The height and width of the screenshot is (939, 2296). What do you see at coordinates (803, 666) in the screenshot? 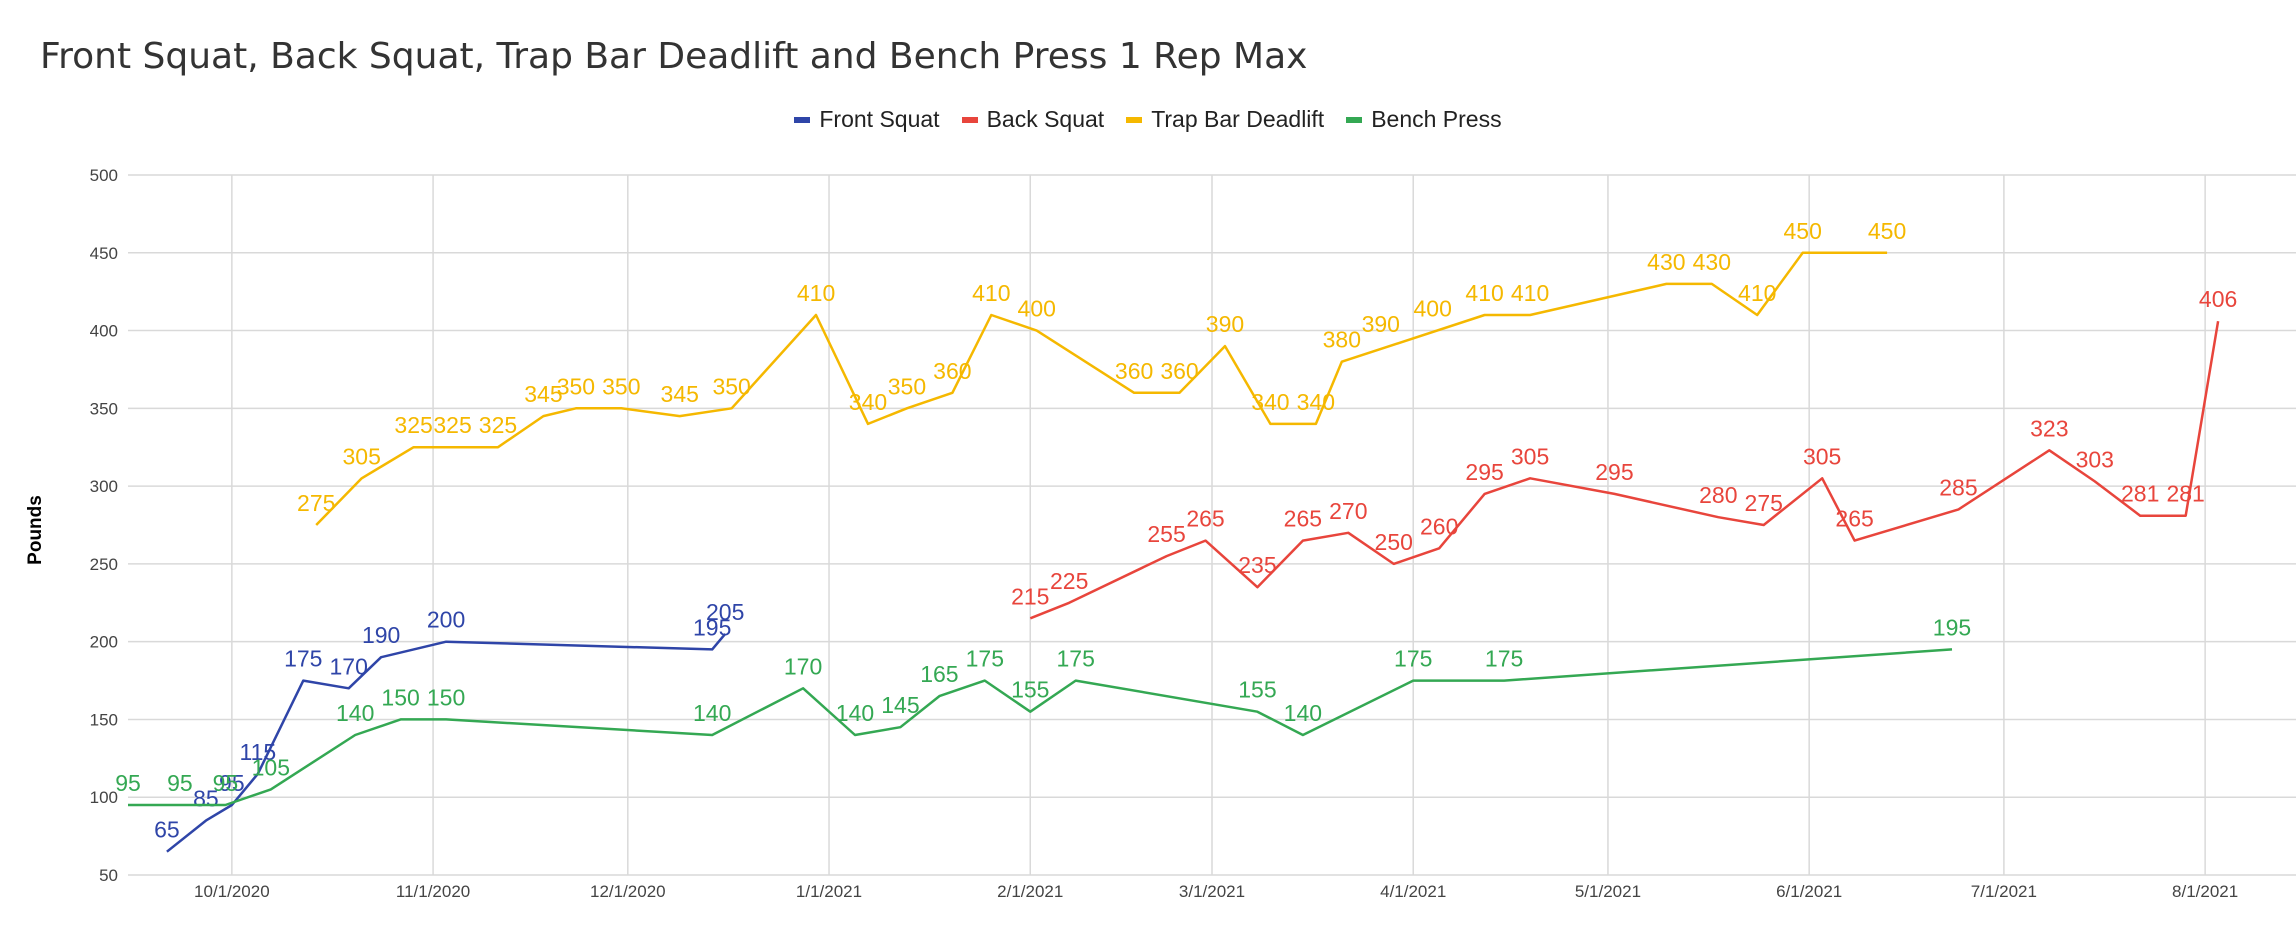
I see `bench-press-data-label: 170` at bounding box center [803, 666].